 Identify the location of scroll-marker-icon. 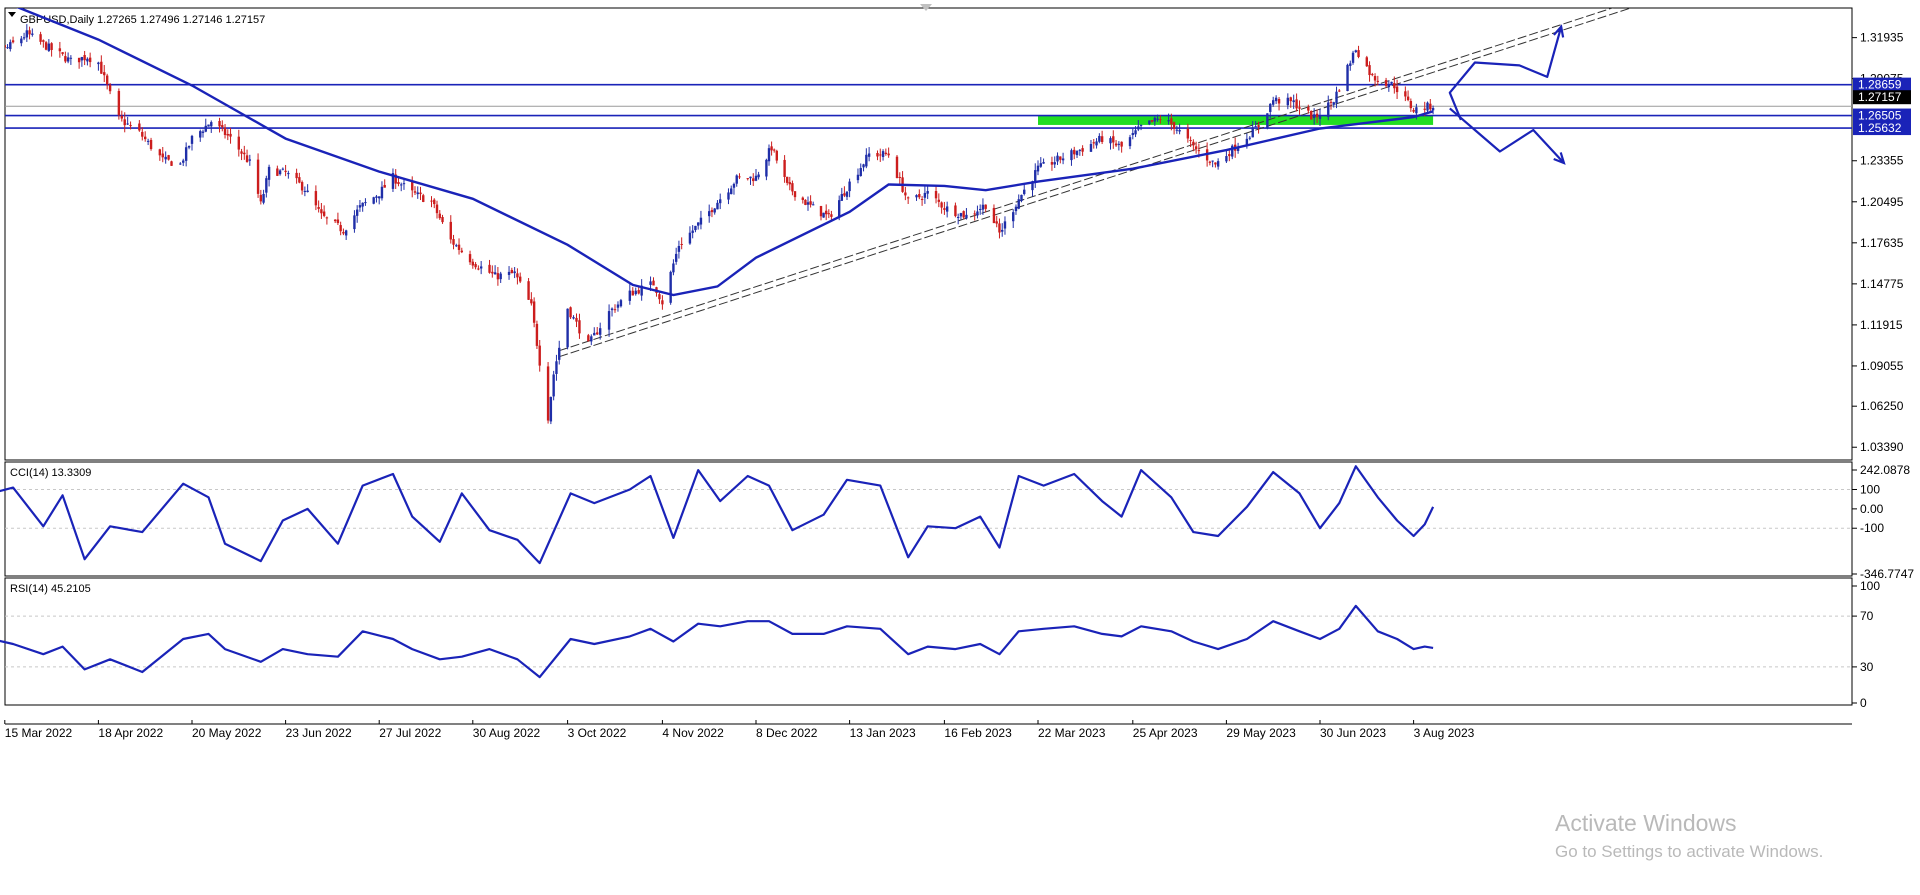
(926, 7).